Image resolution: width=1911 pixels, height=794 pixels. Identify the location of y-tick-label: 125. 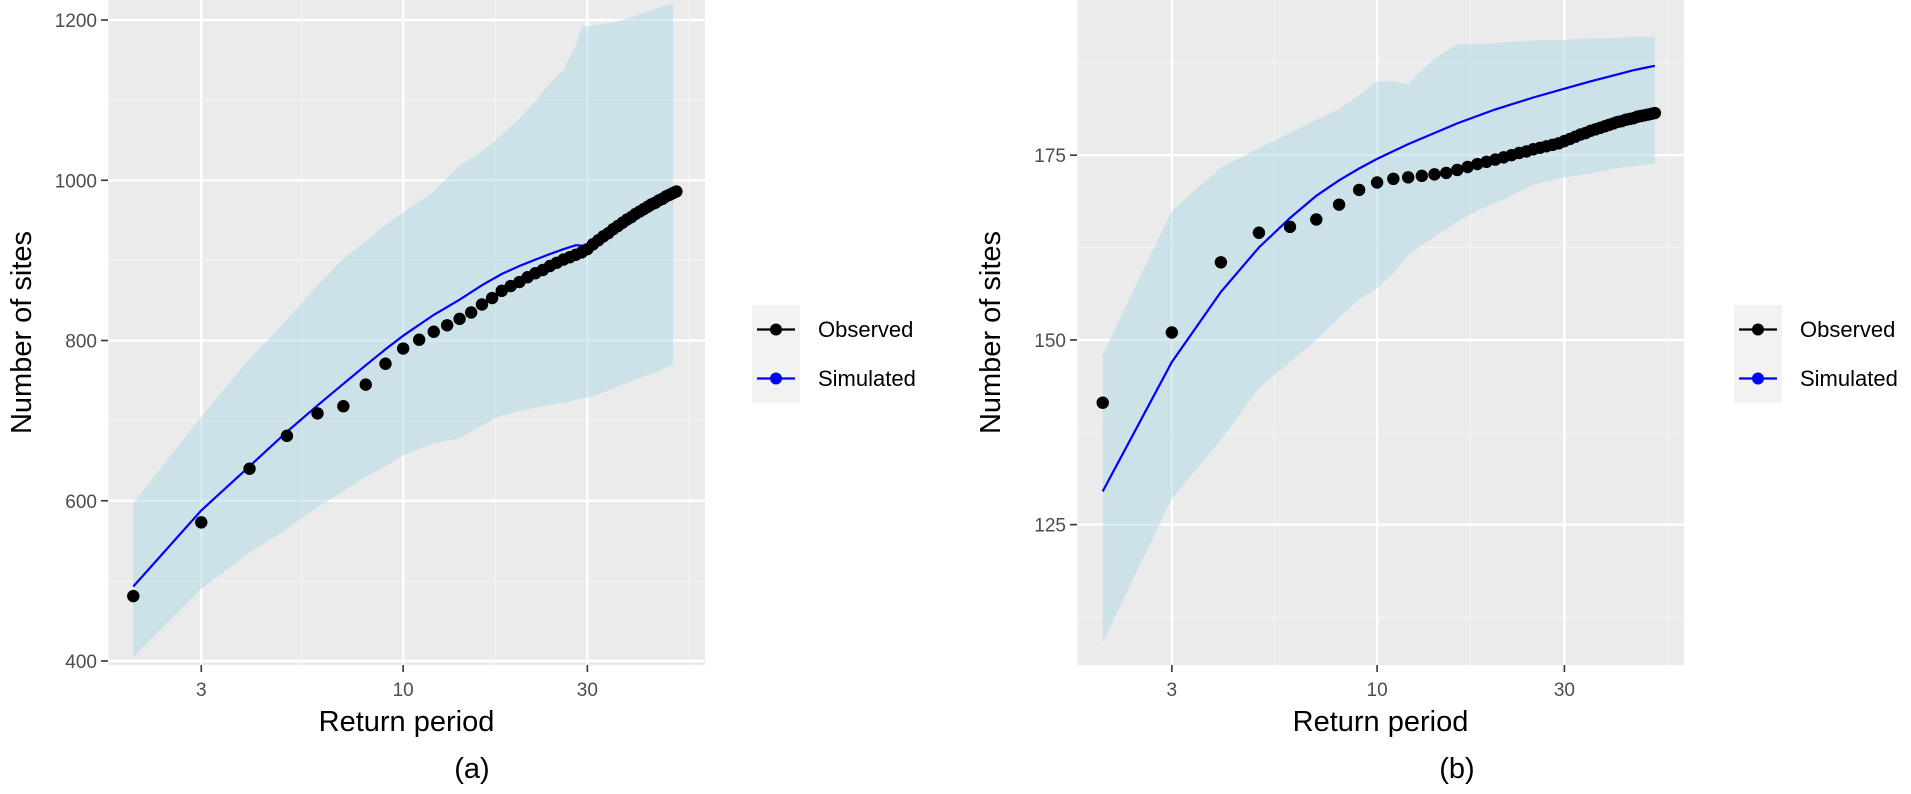
(1050, 526).